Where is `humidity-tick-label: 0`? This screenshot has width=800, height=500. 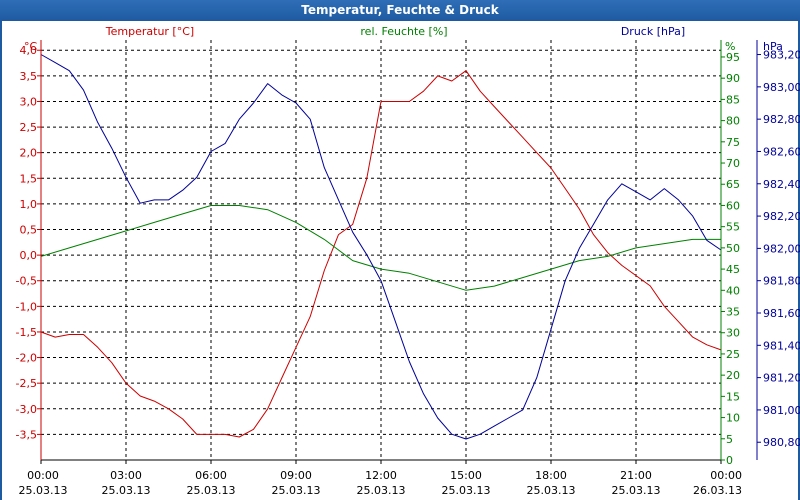
humidity-tick-label: 0 is located at coordinates (729, 460).